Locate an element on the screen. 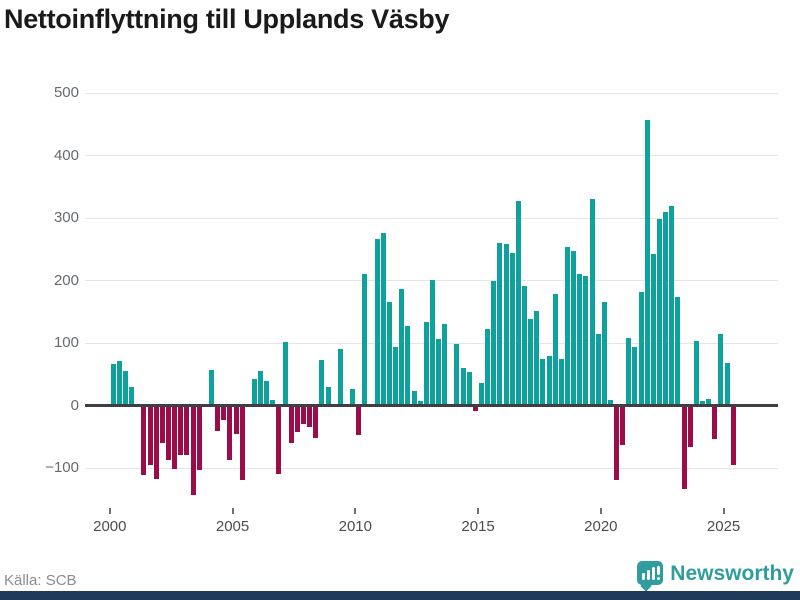  chart-title: Nettoinflyttning till Upplands Väsby is located at coordinates (227, 19).